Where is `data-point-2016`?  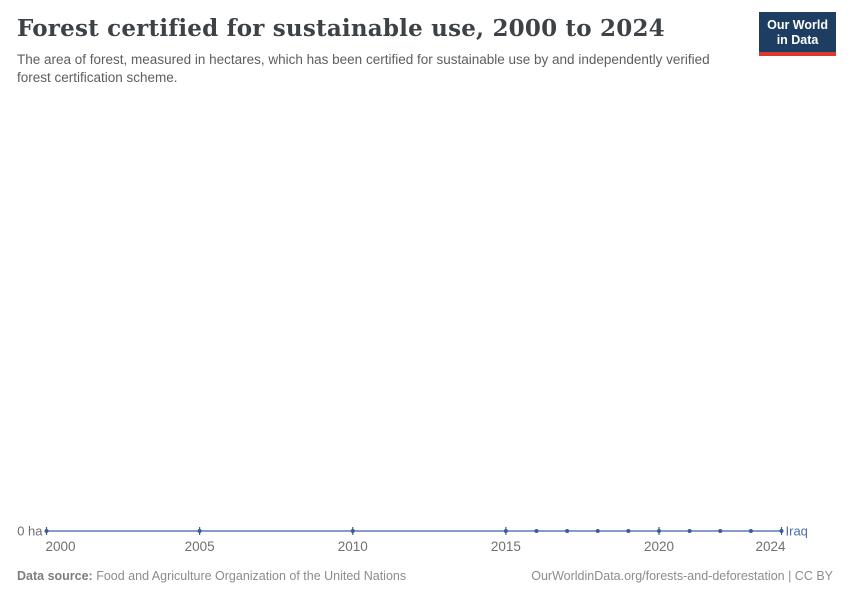
data-point-2016 is located at coordinates (536, 531).